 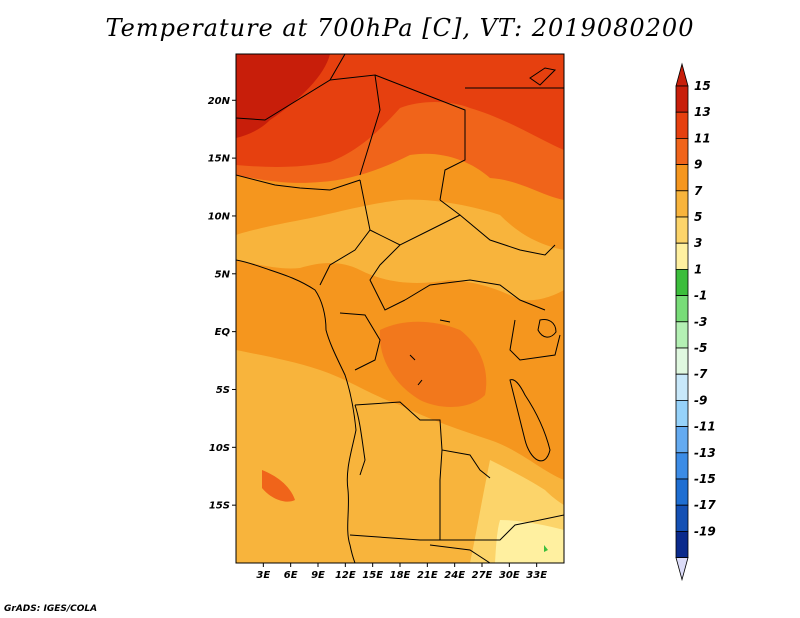 I want to click on lon-tick-label: 6E, so click(x=291, y=575).